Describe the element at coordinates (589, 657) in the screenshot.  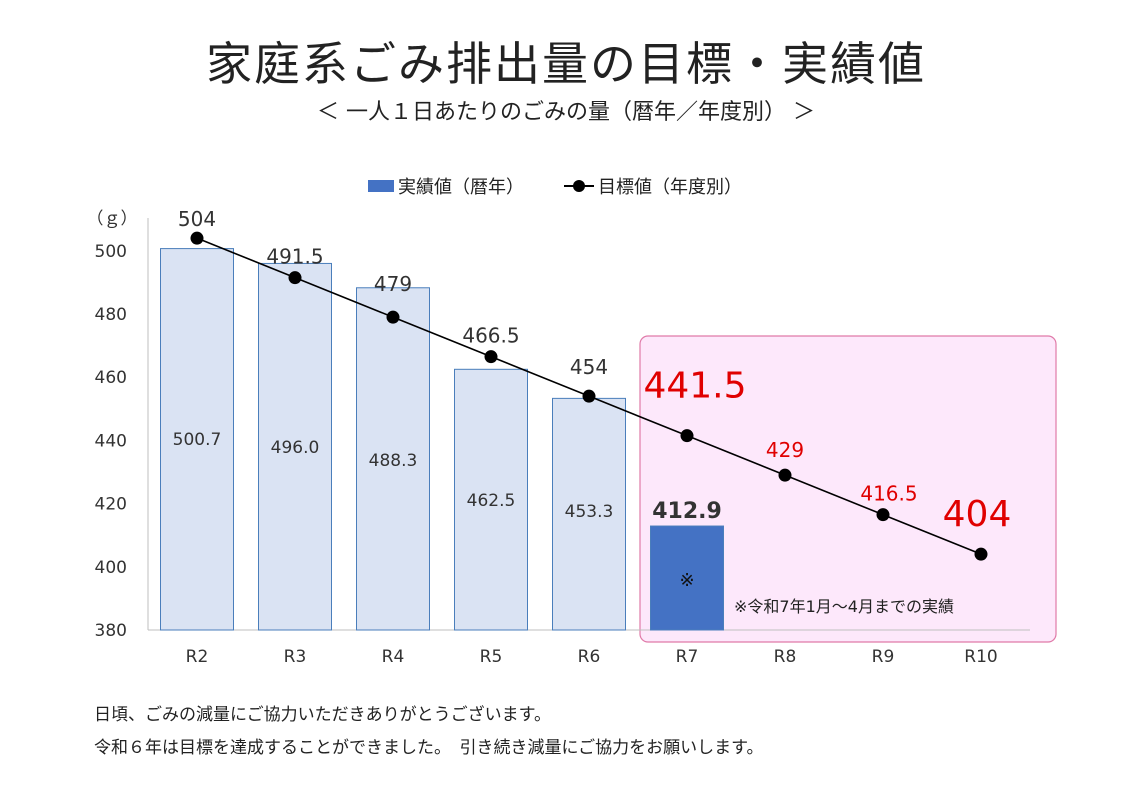
I see `x-tick-label: R6` at that location.